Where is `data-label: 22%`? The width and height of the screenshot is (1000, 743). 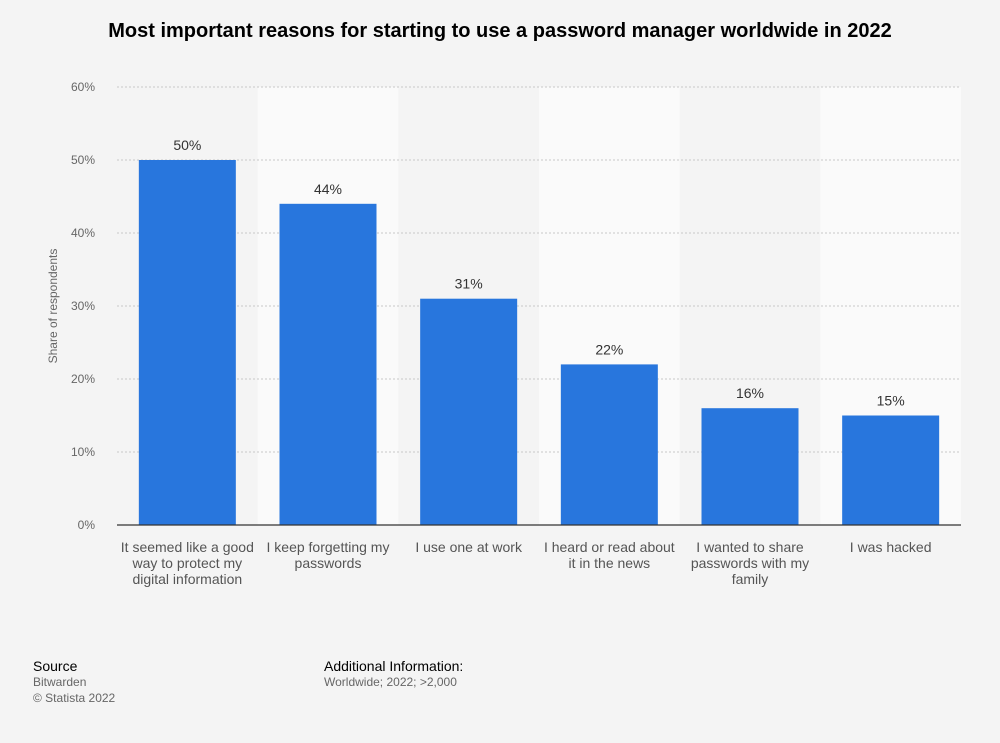
data-label: 22% is located at coordinates (609, 349).